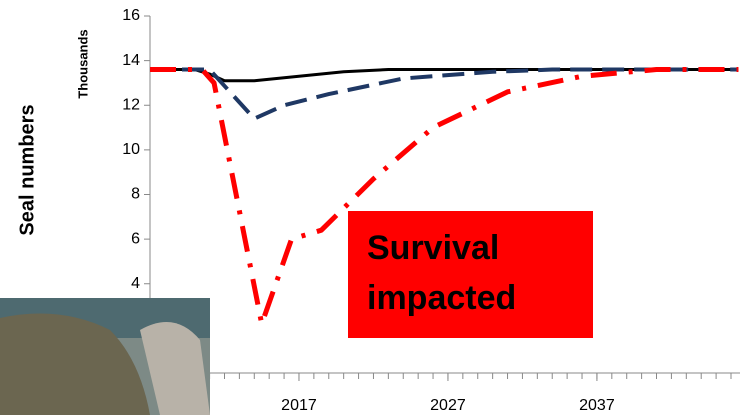 Image resolution: width=741 pixels, height=415 pixels. Describe the element at coordinates (82, 63) in the screenshot. I see `y-unit-label: Thousands` at that location.